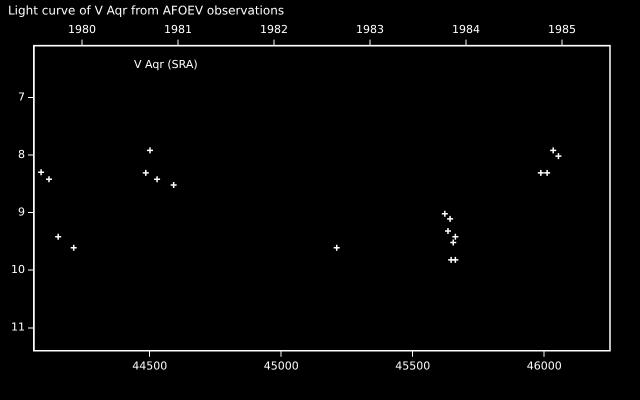 This screenshot has width=640, height=400. I want to click on y-tick-label: 8, so click(21, 154).